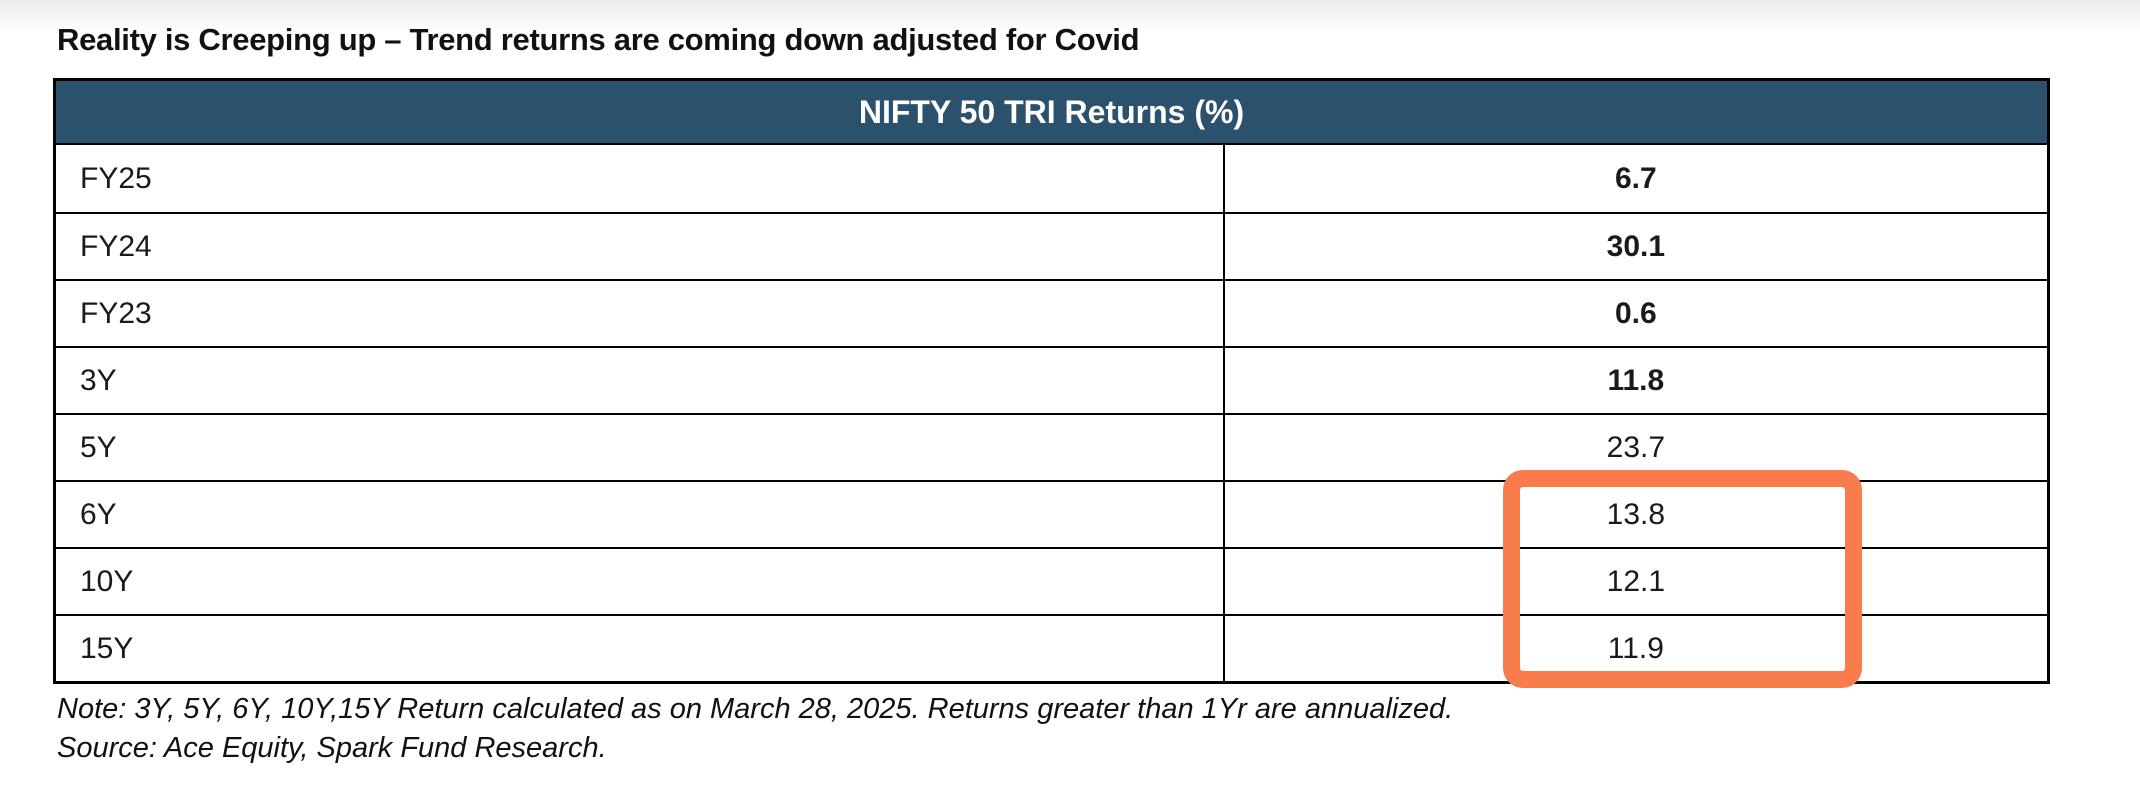 The height and width of the screenshot is (796, 2140). I want to click on period-cell: 15Y, so click(640, 648).